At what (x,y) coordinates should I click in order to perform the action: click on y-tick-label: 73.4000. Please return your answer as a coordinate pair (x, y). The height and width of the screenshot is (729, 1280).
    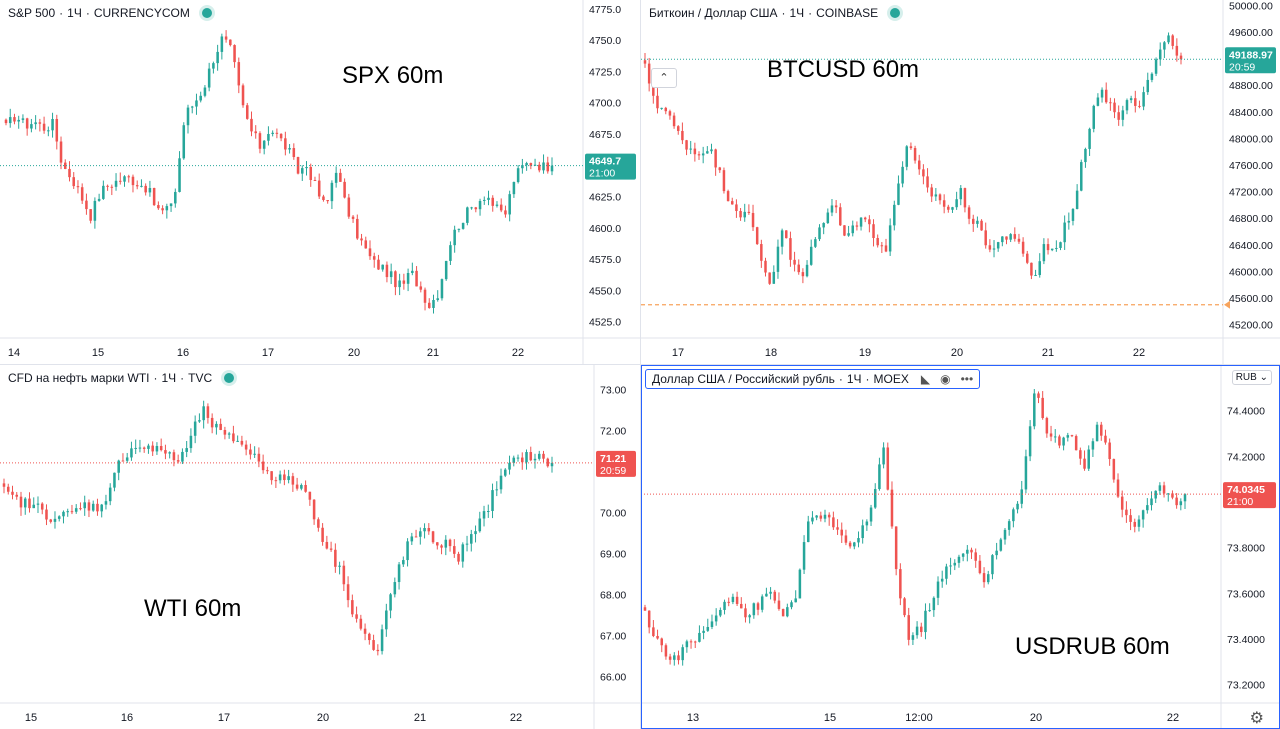
    Looking at the image, I should click on (1246, 640).